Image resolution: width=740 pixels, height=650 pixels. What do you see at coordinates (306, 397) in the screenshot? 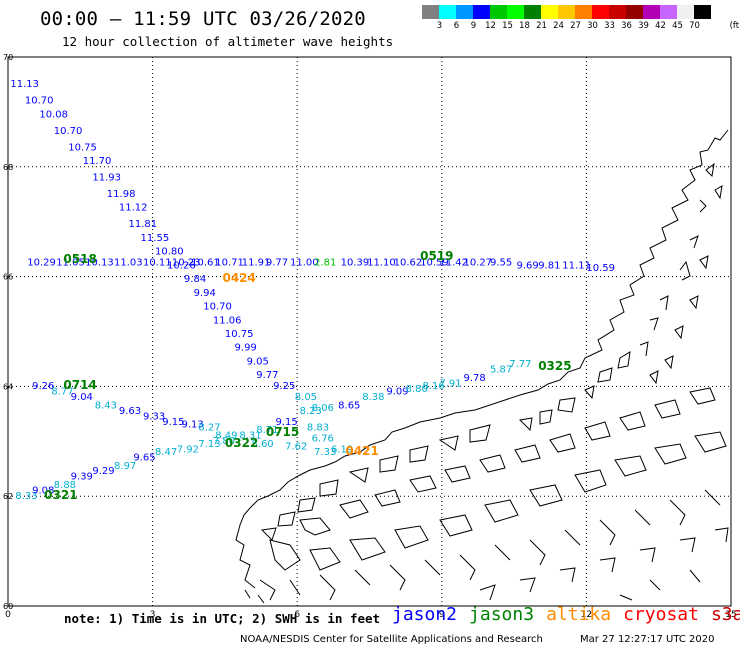
I see `wave-height-value: 8.05` at bounding box center [306, 397].